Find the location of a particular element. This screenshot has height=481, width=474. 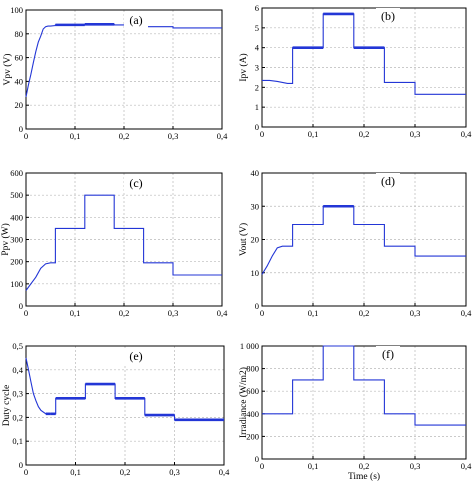

panel-a: 0 0,1 0,2 0,3 0,4 0 20 40 60 80 100 Vpv (V) (a) is located at coordinates (115, 73).